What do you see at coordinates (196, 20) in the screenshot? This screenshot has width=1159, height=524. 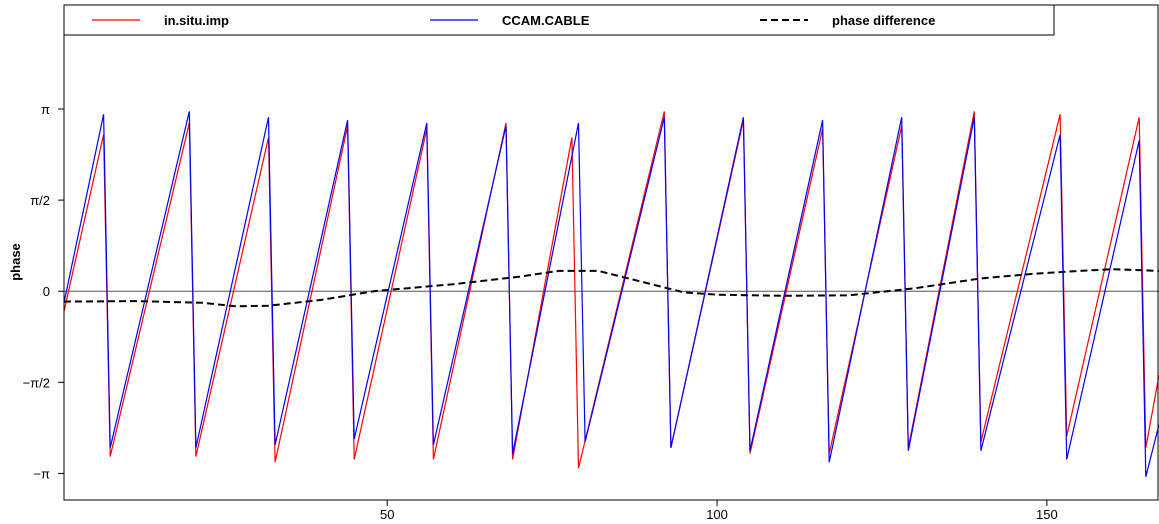 I see `legend-label: in.situ.imp` at bounding box center [196, 20].